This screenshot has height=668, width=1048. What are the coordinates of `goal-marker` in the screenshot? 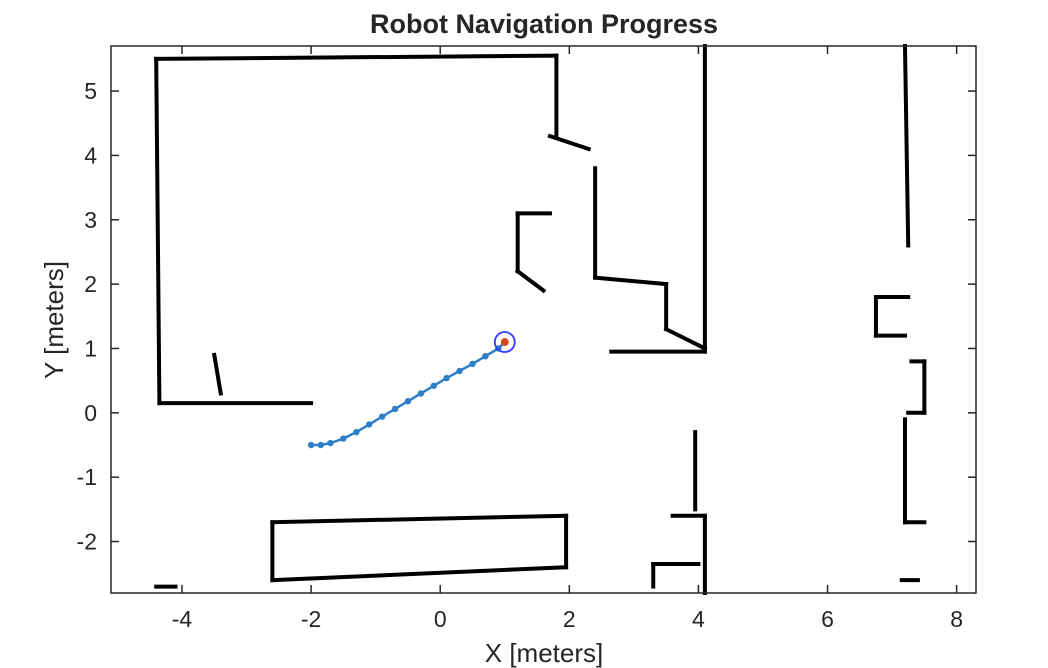 It's located at (504, 342).